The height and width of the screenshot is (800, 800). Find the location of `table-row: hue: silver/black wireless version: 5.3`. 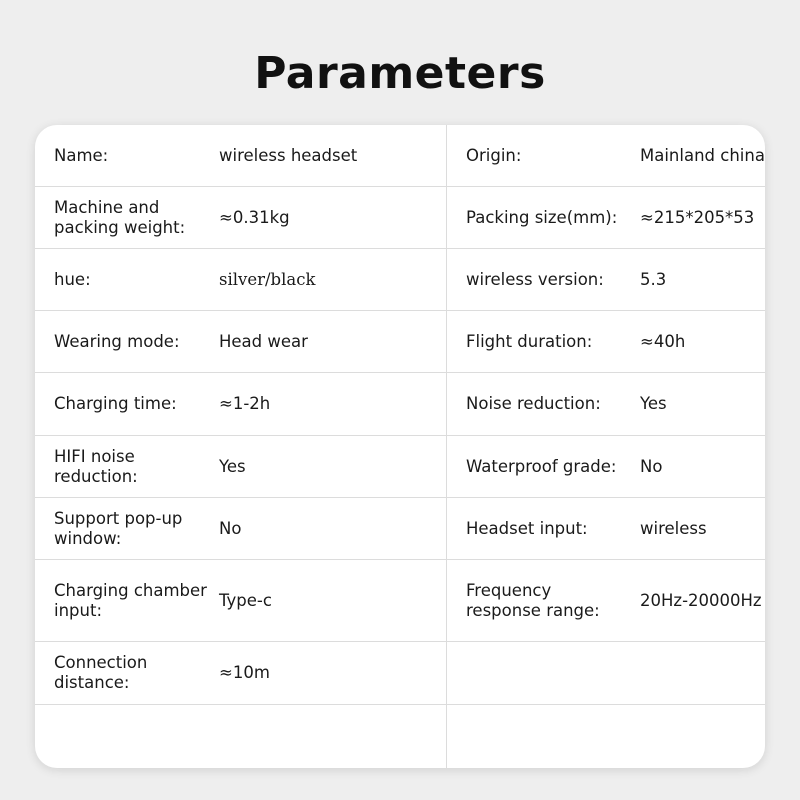

table-row: hue: silver/black wireless version: 5.3 is located at coordinates (400, 280).